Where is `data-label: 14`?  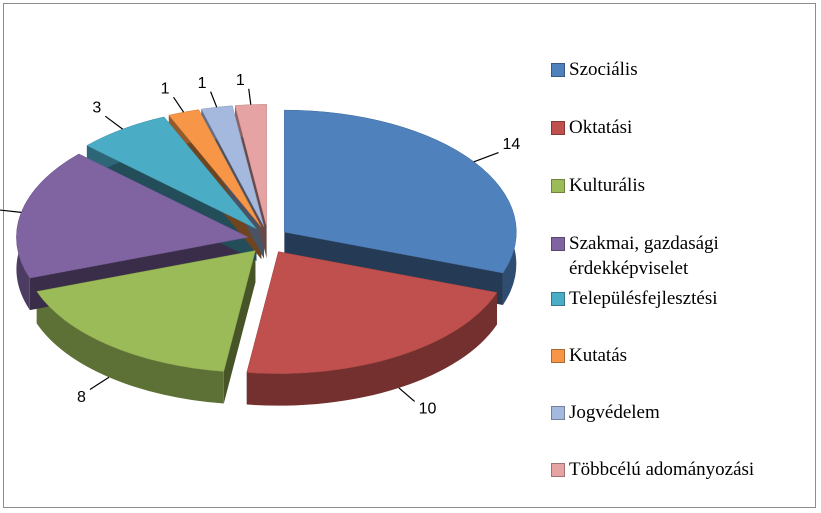 data-label: 14 is located at coordinates (512, 144).